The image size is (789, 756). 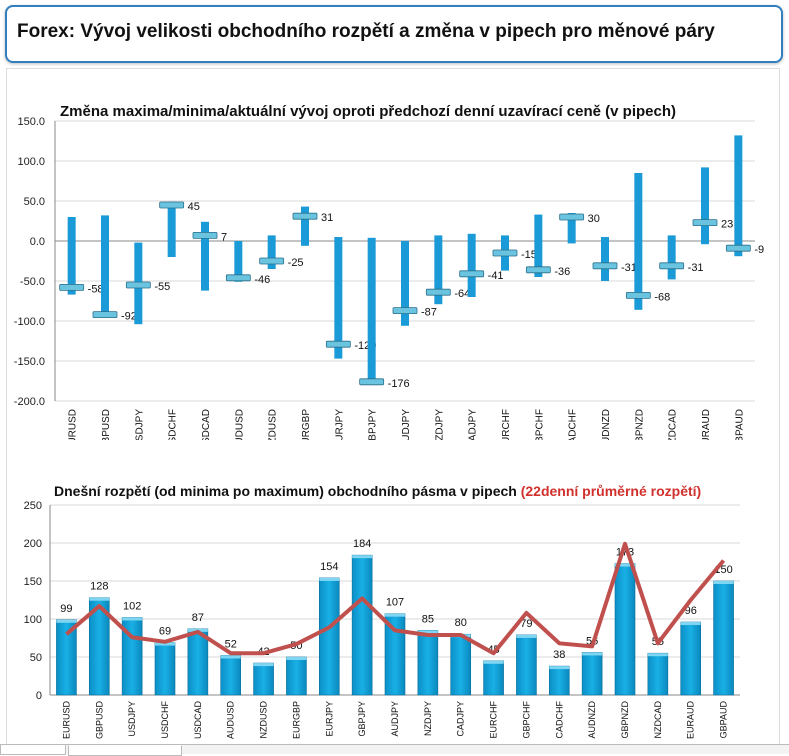 I want to click on y-tick-label: 100.0, so click(x=31, y=162).